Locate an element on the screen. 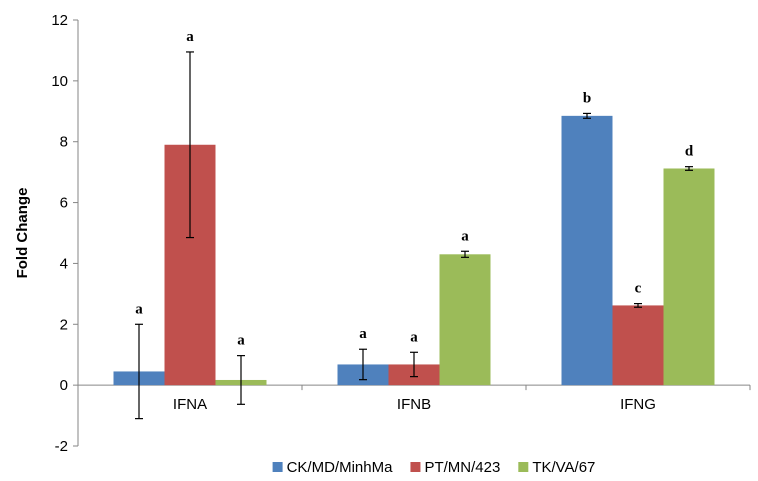 This screenshot has height=481, width=758. x-category-label: IFNB is located at coordinates (414, 404).